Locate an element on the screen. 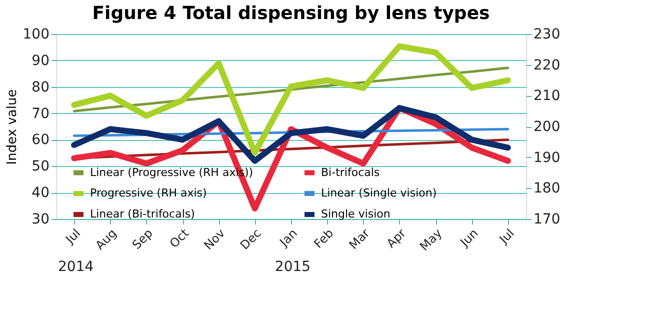 The height and width of the screenshot is (325, 650). legend-label: Bi-trifocals is located at coordinates (350, 172).